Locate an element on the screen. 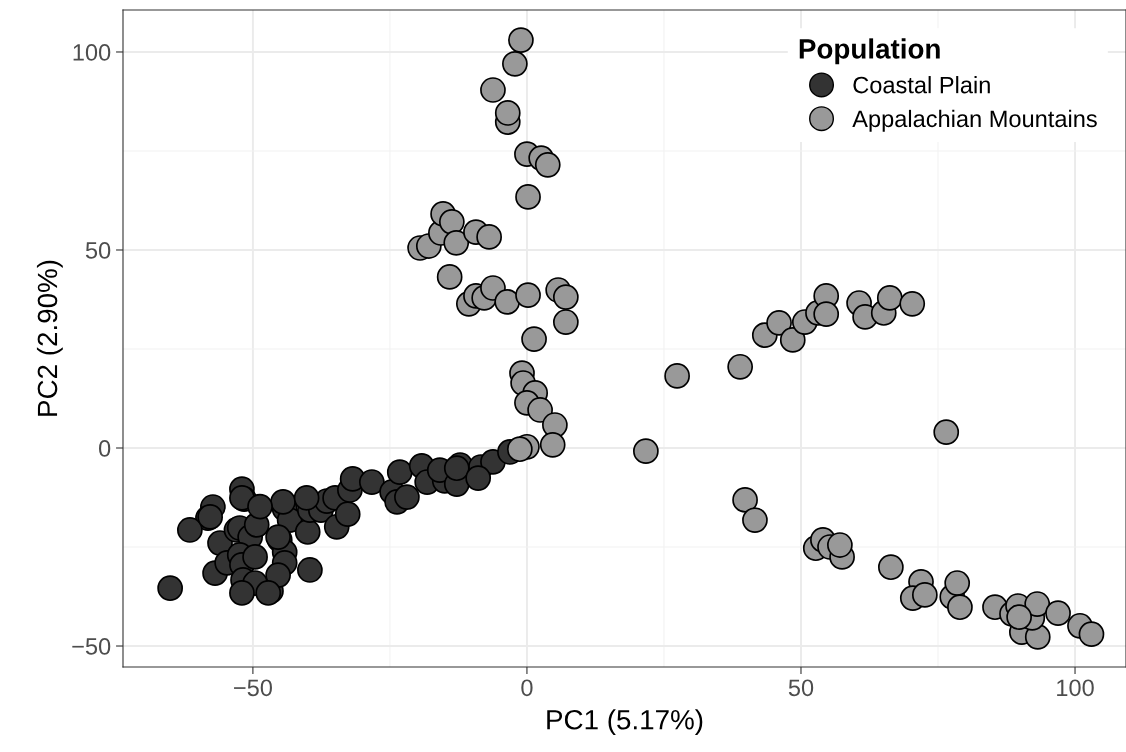 Image resolution: width=1126 pixels, height=752 pixels. y-tick-label: 0 is located at coordinates (104, 448).